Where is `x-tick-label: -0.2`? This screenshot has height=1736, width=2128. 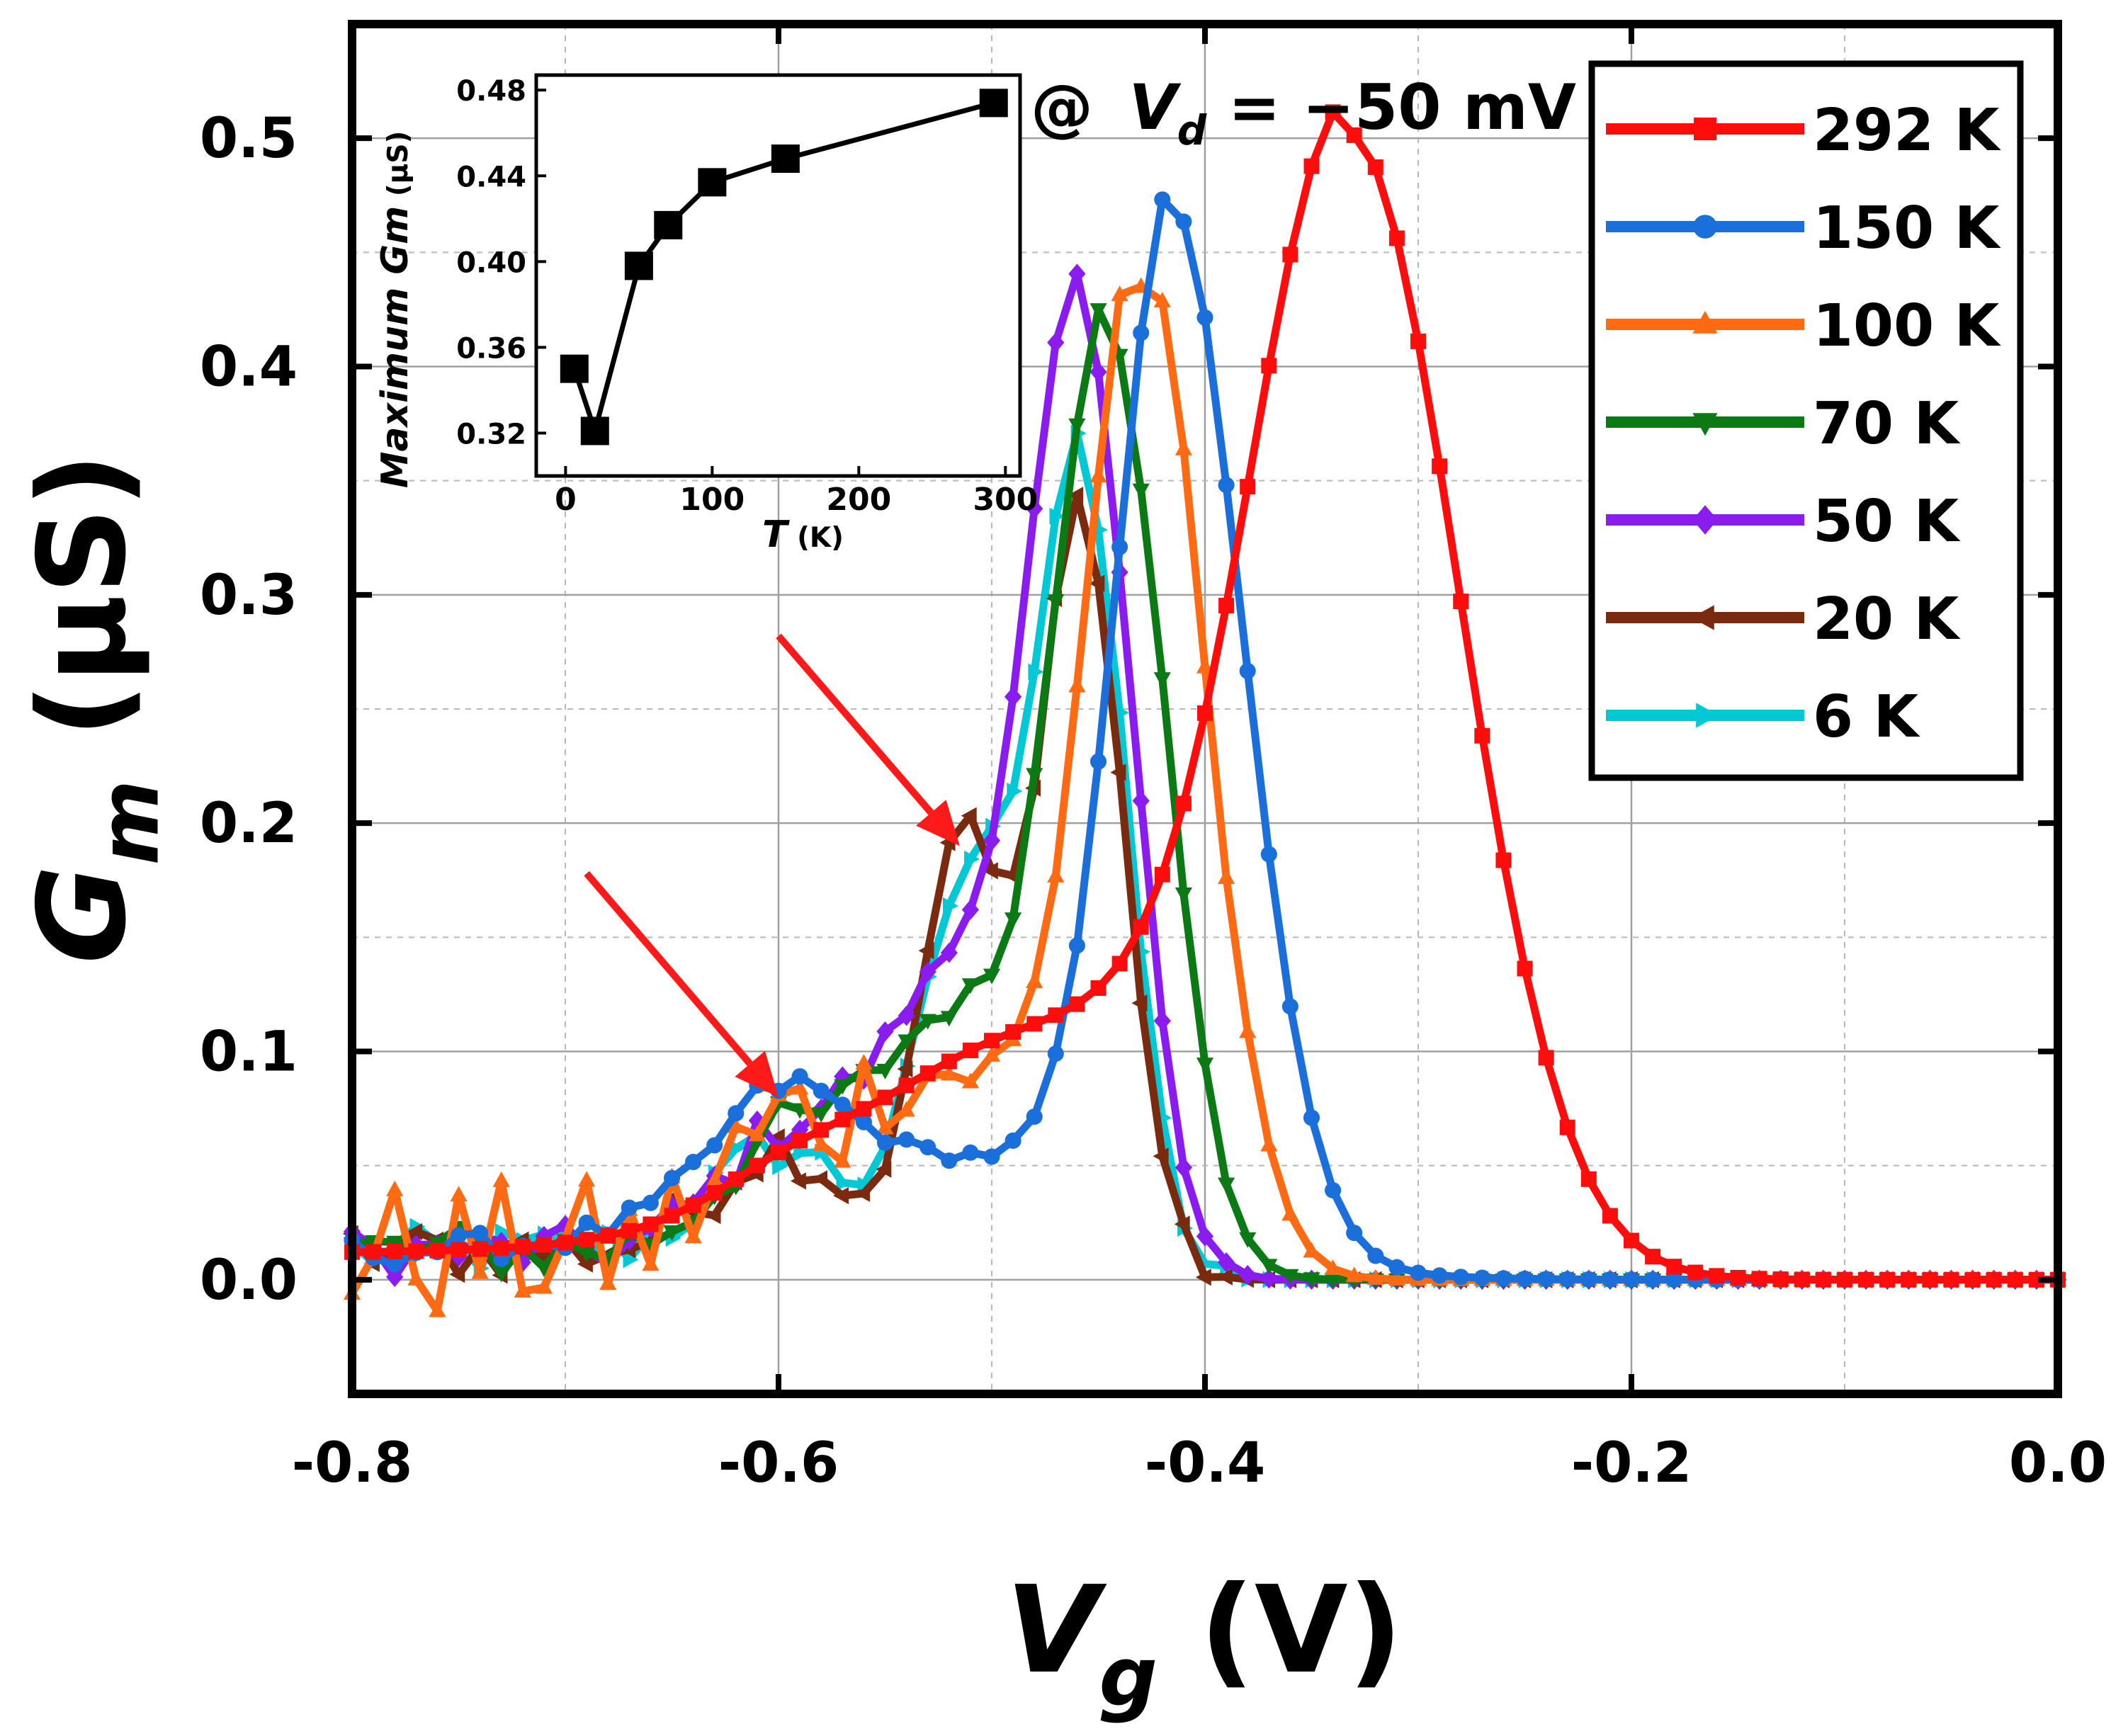 x-tick-label: -0.2 is located at coordinates (1632, 1463).